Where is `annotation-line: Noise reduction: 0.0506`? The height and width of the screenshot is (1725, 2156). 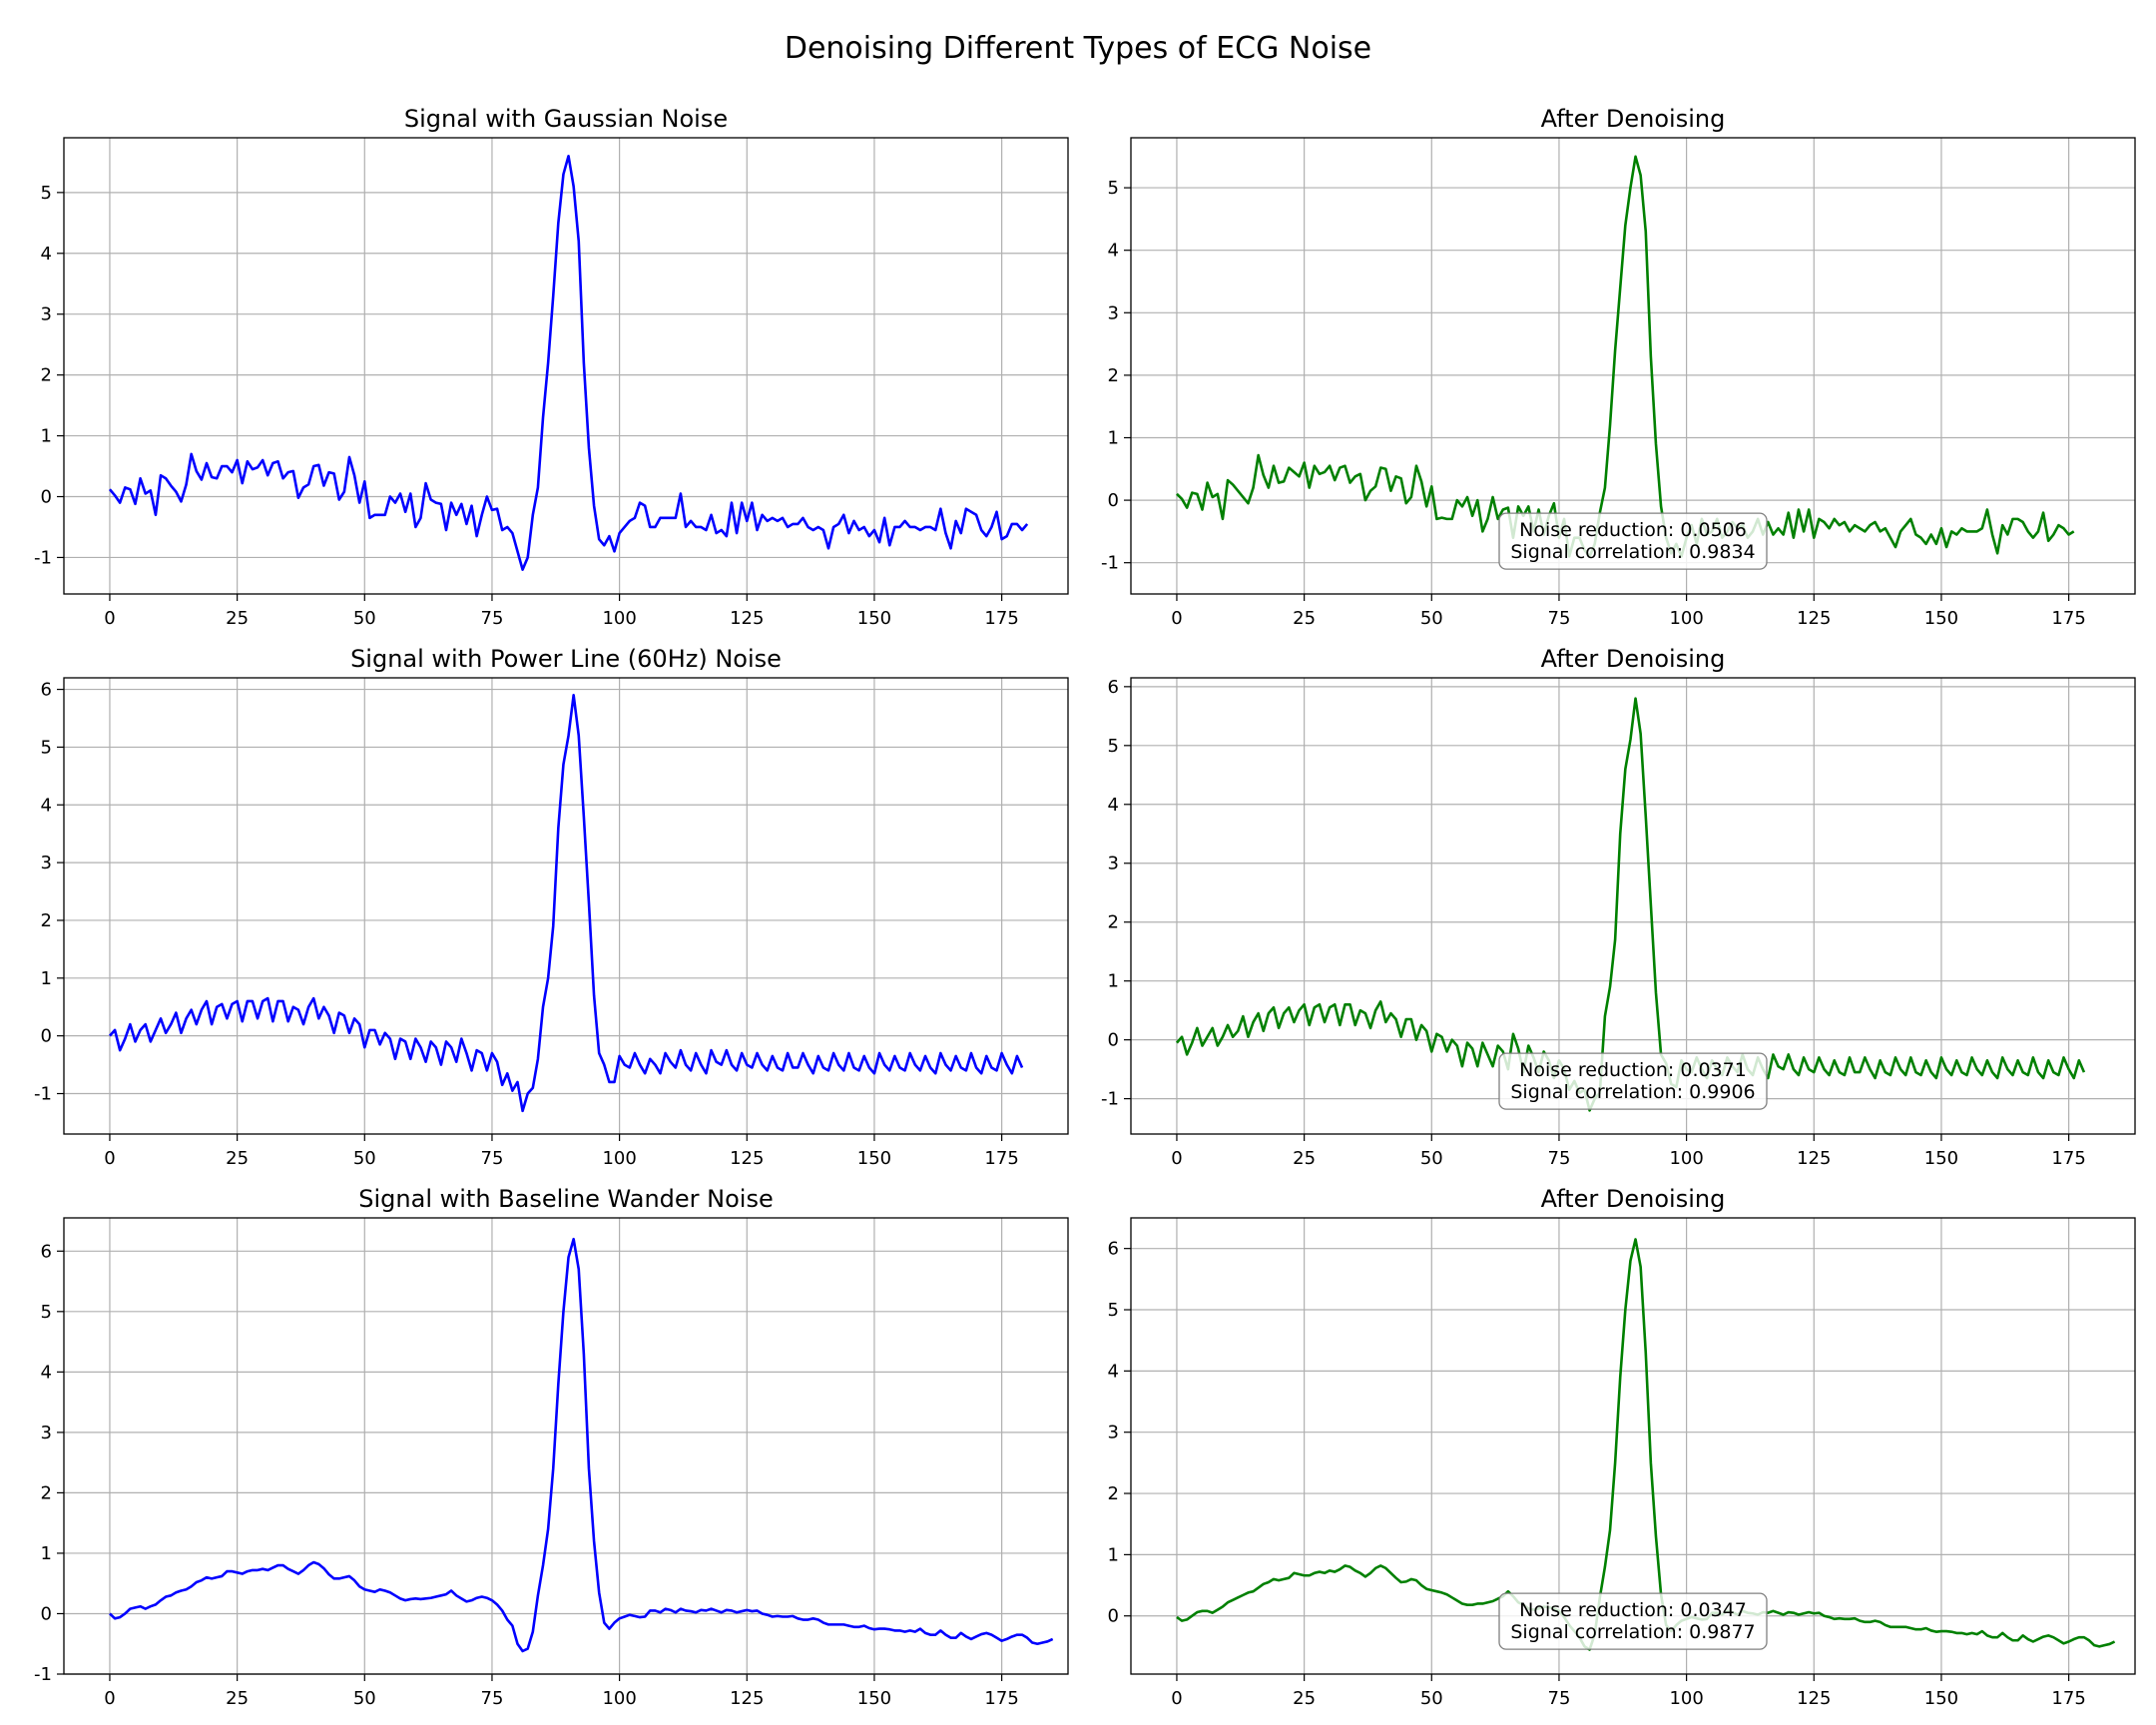
annotation-line: Noise reduction: 0.0506 is located at coordinates (1633, 530).